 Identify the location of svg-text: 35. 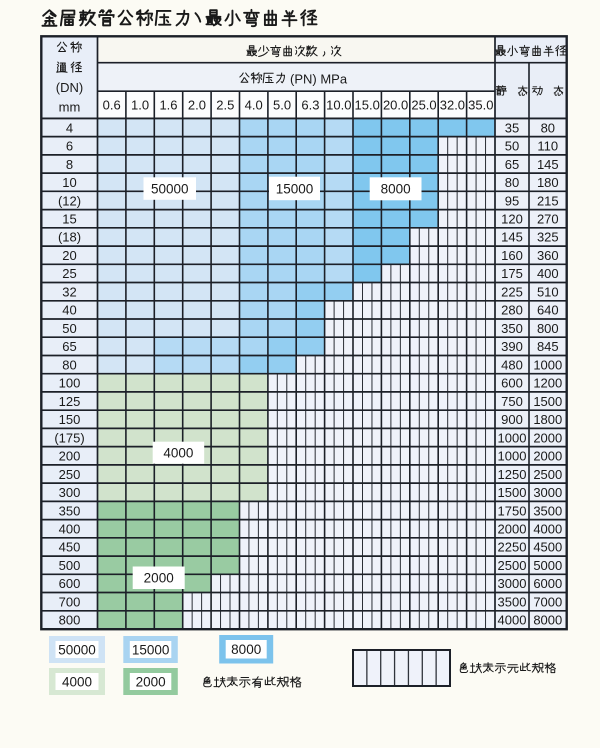
(512, 127).